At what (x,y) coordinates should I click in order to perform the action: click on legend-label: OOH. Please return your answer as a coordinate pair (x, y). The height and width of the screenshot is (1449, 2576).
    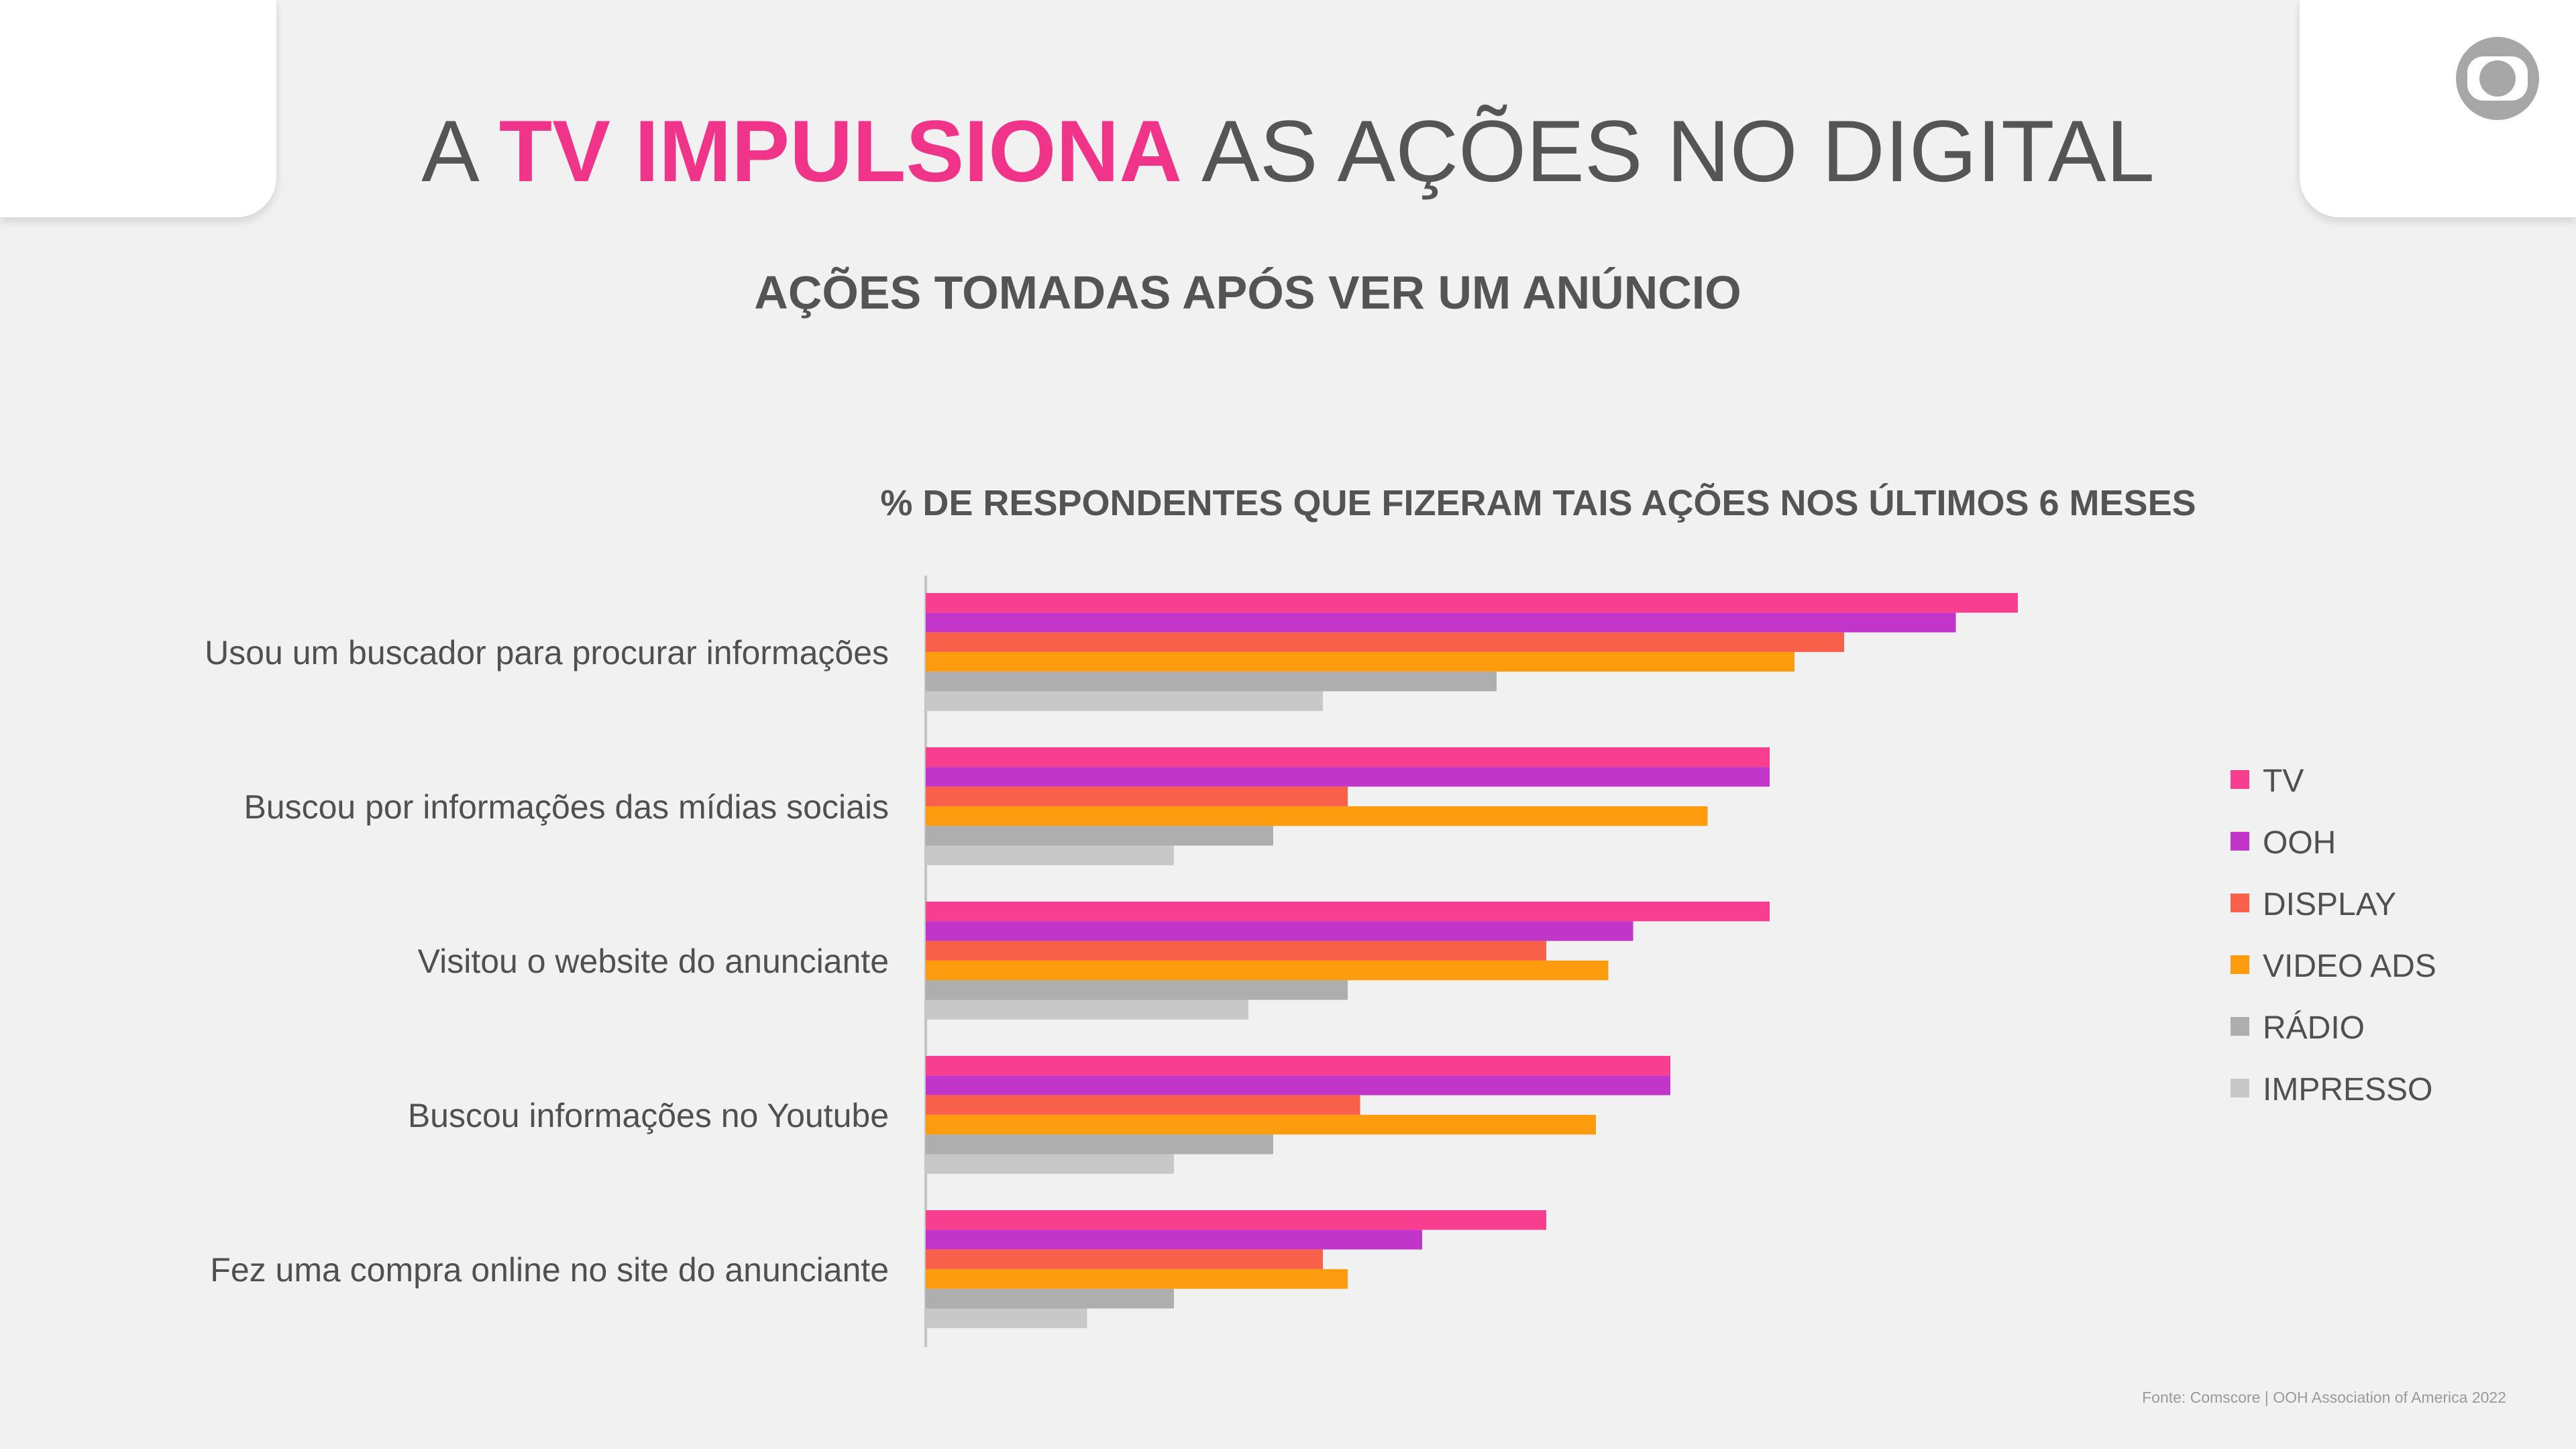
    Looking at the image, I should click on (2299, 843).